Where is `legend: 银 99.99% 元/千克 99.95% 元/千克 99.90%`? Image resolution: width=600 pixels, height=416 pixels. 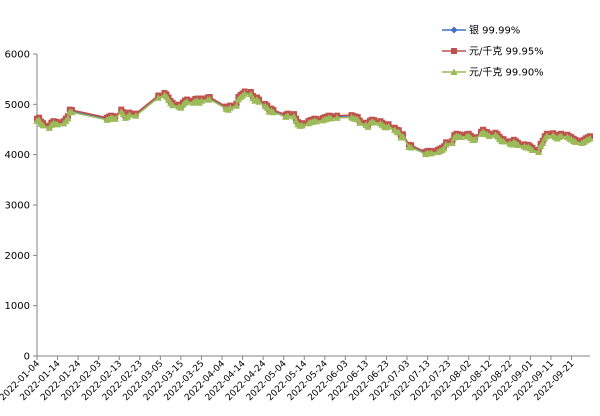 legend: 银 99.99% 元/千克 99.95% 元/千克 99.90% is located at coordinates (493, 51).